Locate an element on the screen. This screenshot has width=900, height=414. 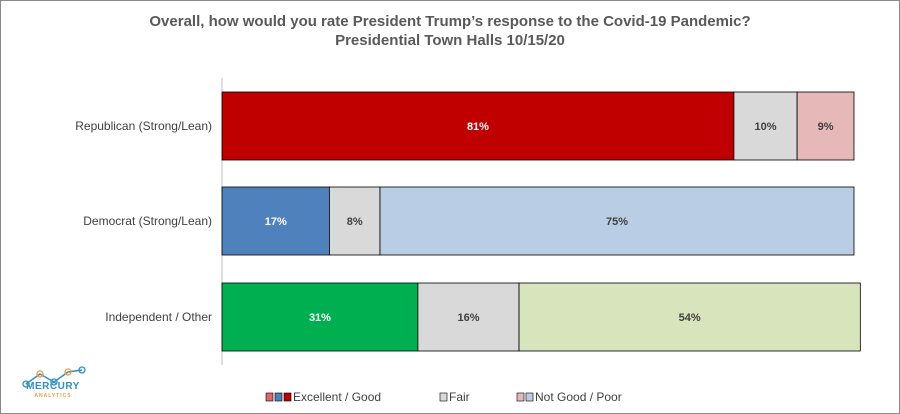
data-label: 9% is located at coordinates (826, 127).